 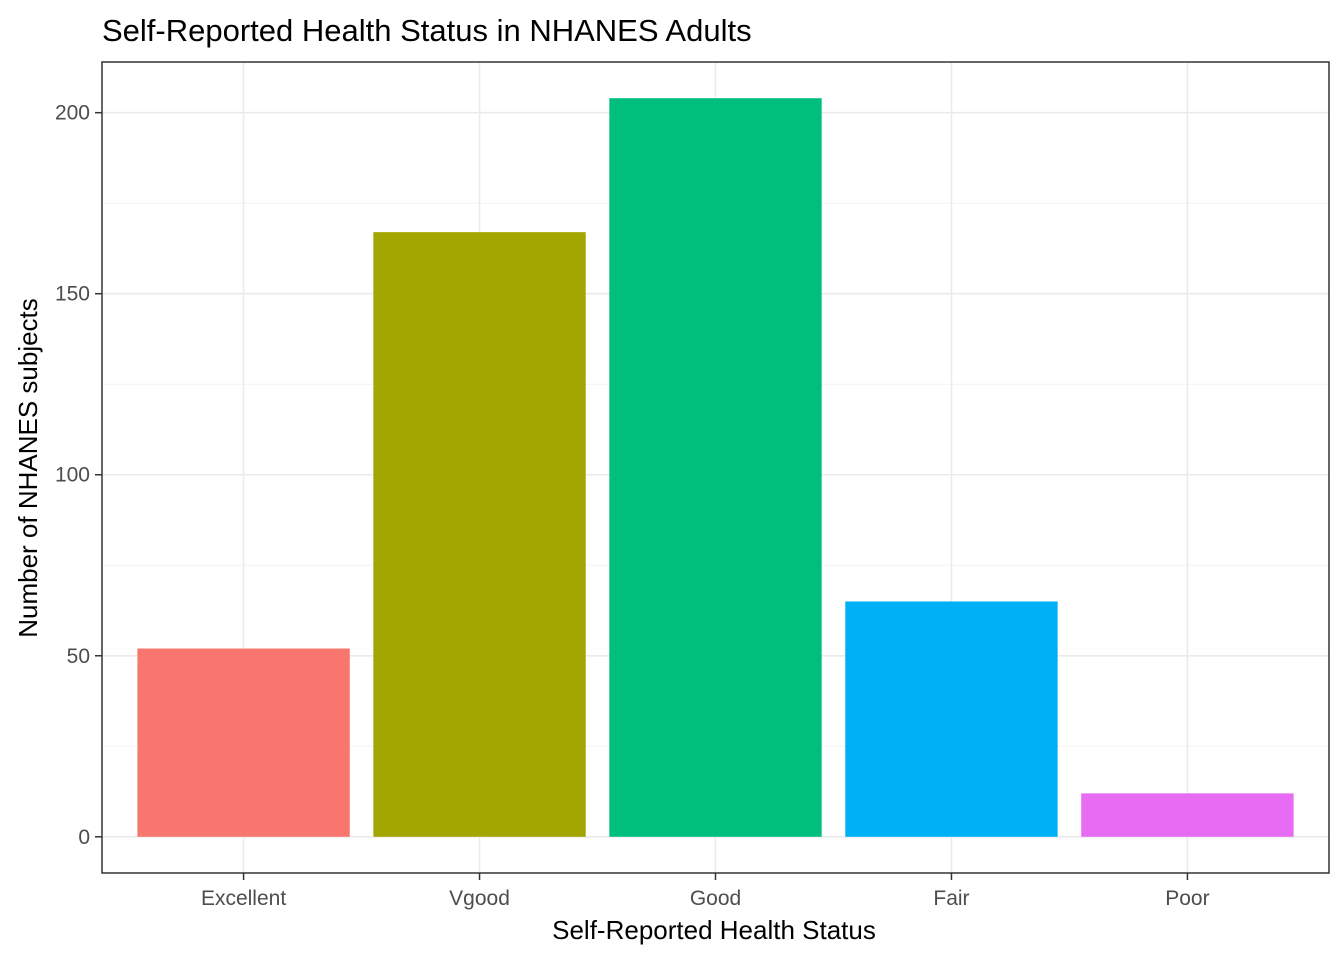 I want to click on y-tick-label: 50, so click(x=78, y=656).